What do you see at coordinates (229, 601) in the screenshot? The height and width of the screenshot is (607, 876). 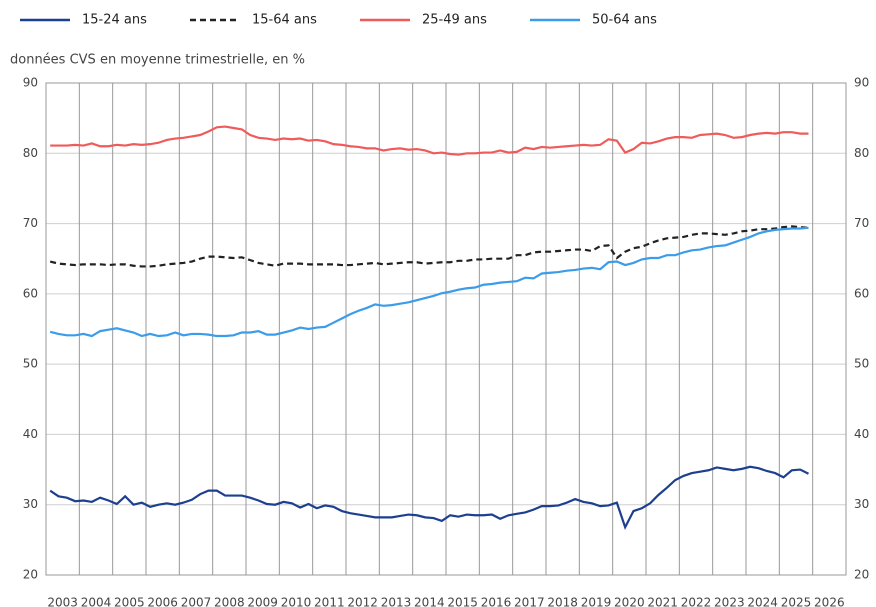 I see `x-tick-label: 2008` at bounding box center [229, 601].